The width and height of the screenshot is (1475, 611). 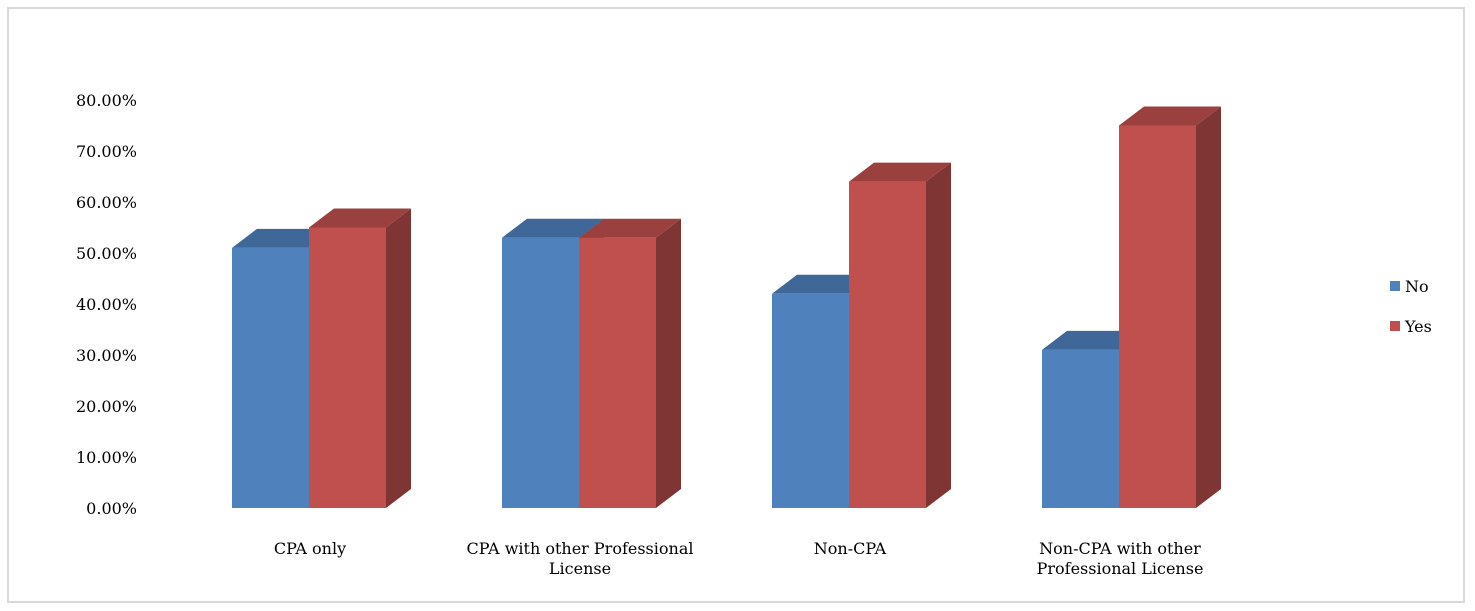 I want to click on legend-item-no: No, so click(x=1409, y=286).